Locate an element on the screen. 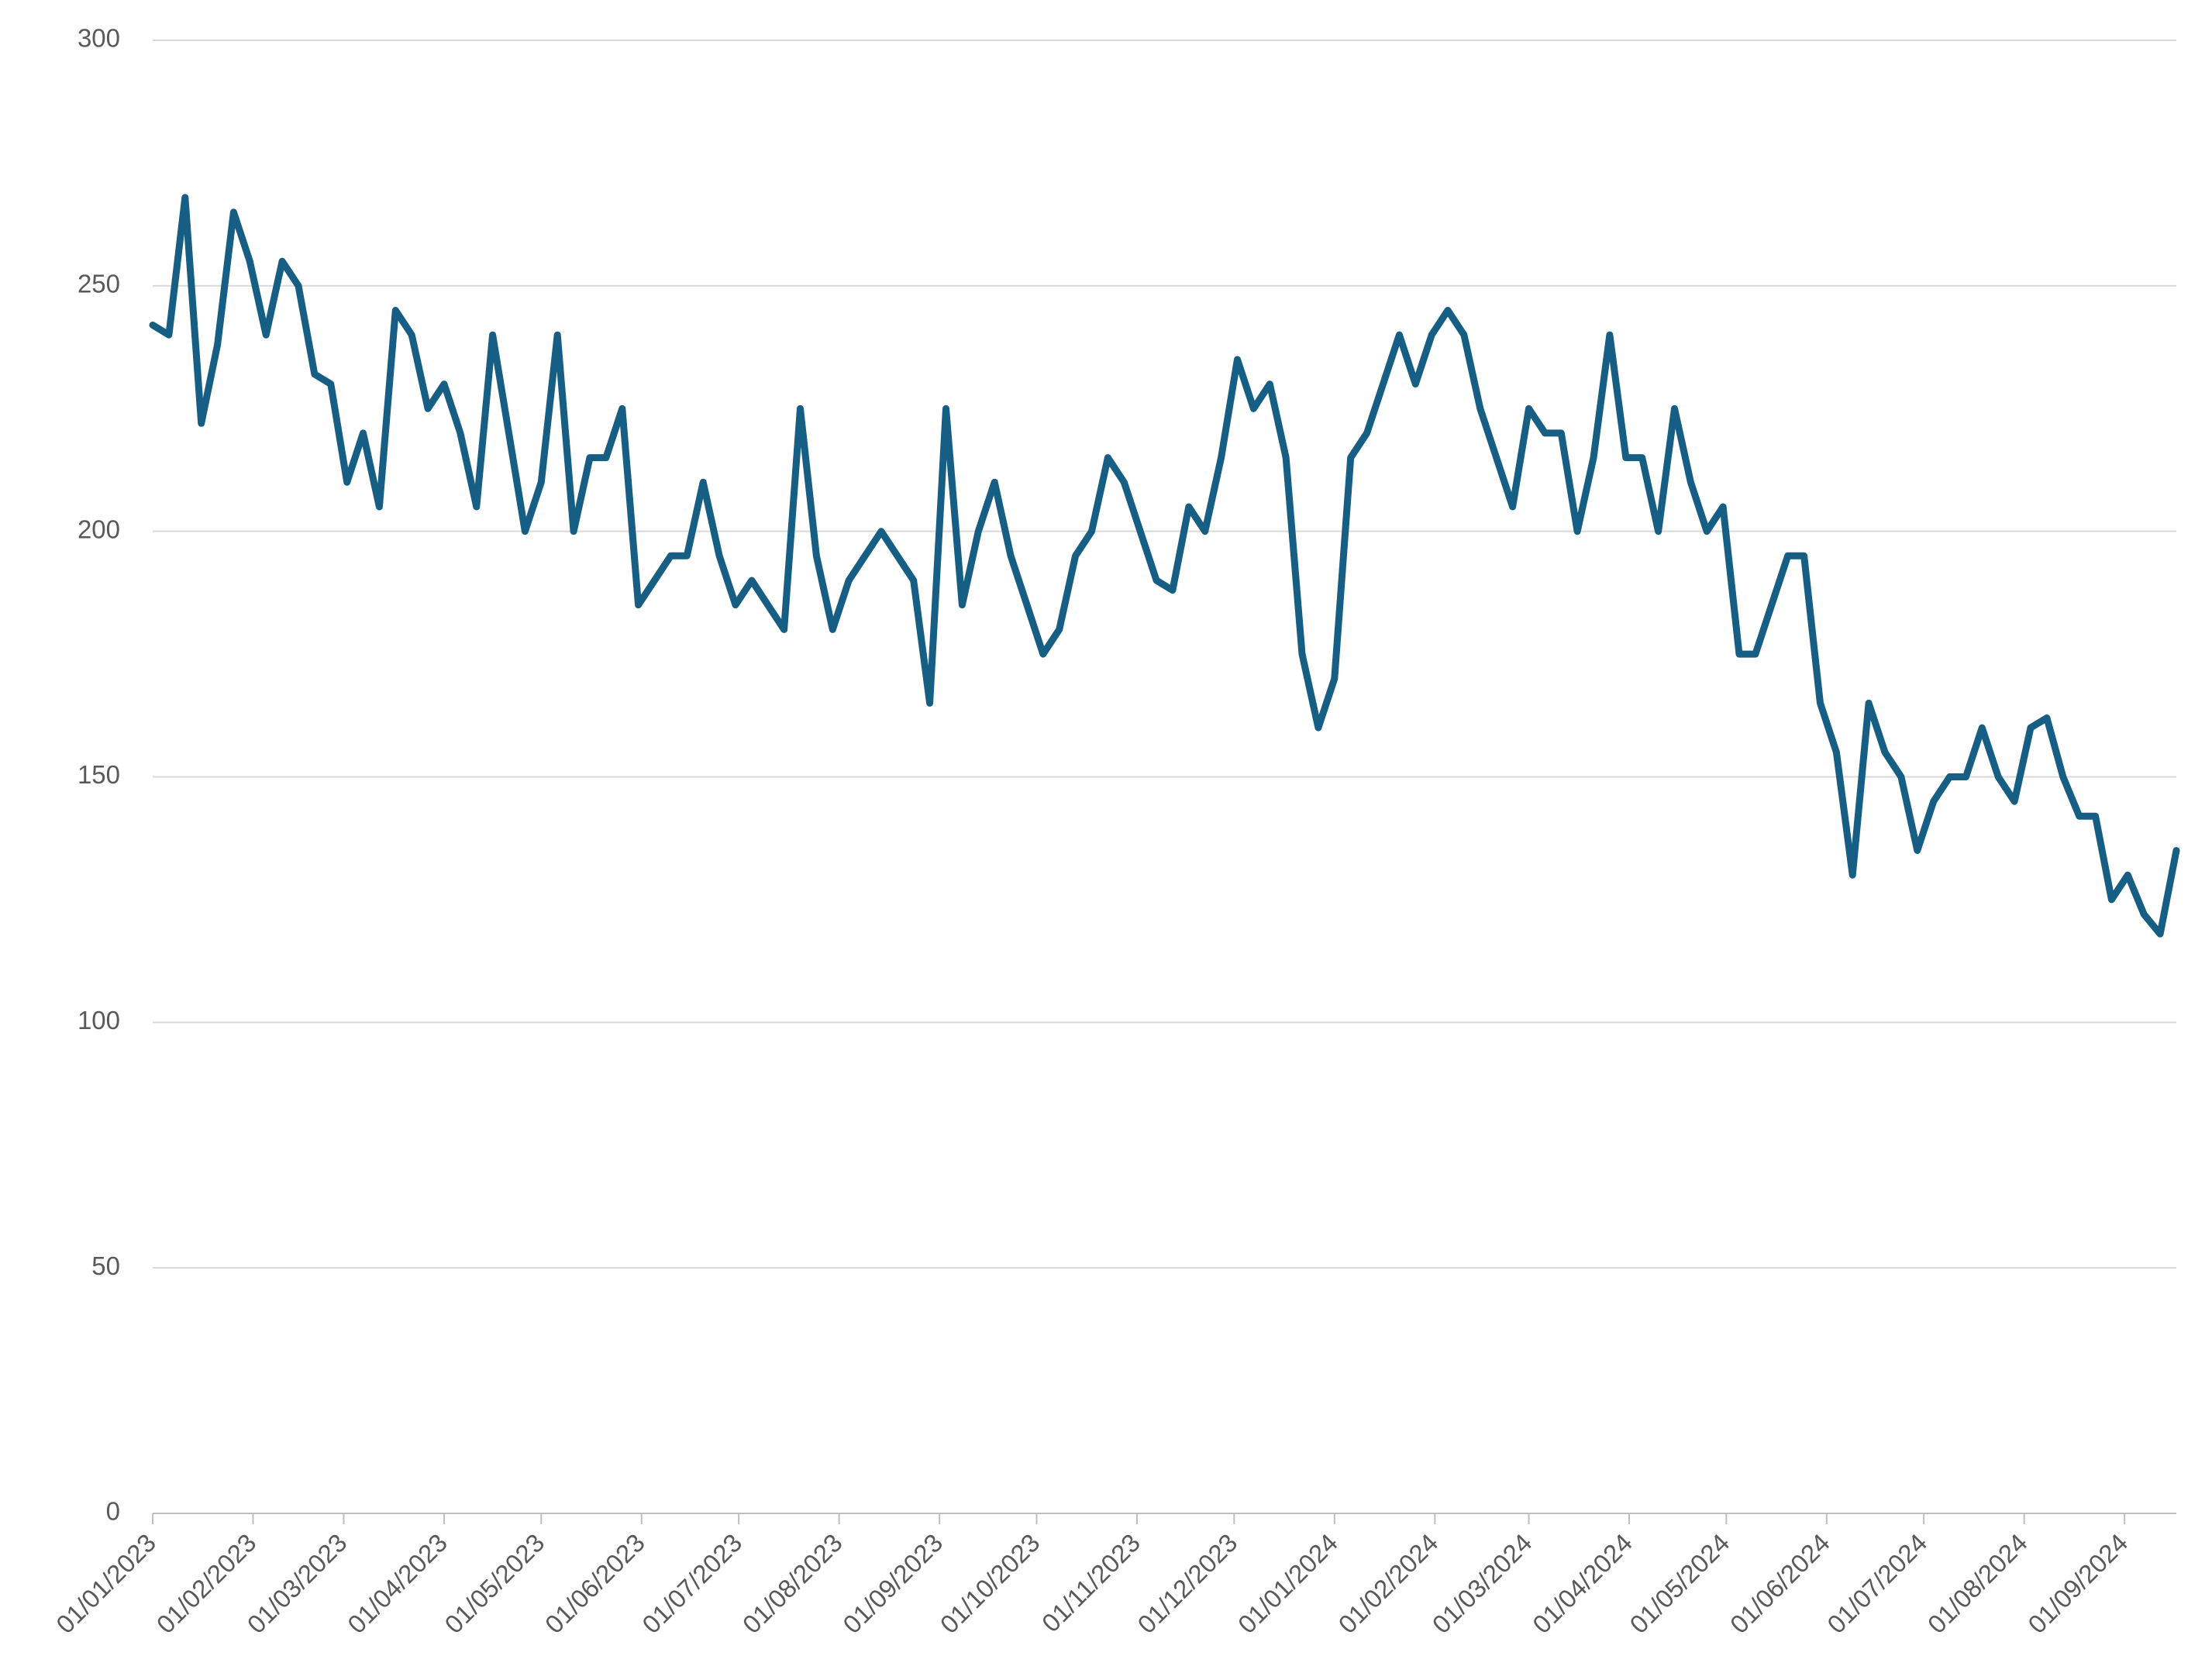  y-tick-label: 150 is located at coordinates (99, 775).